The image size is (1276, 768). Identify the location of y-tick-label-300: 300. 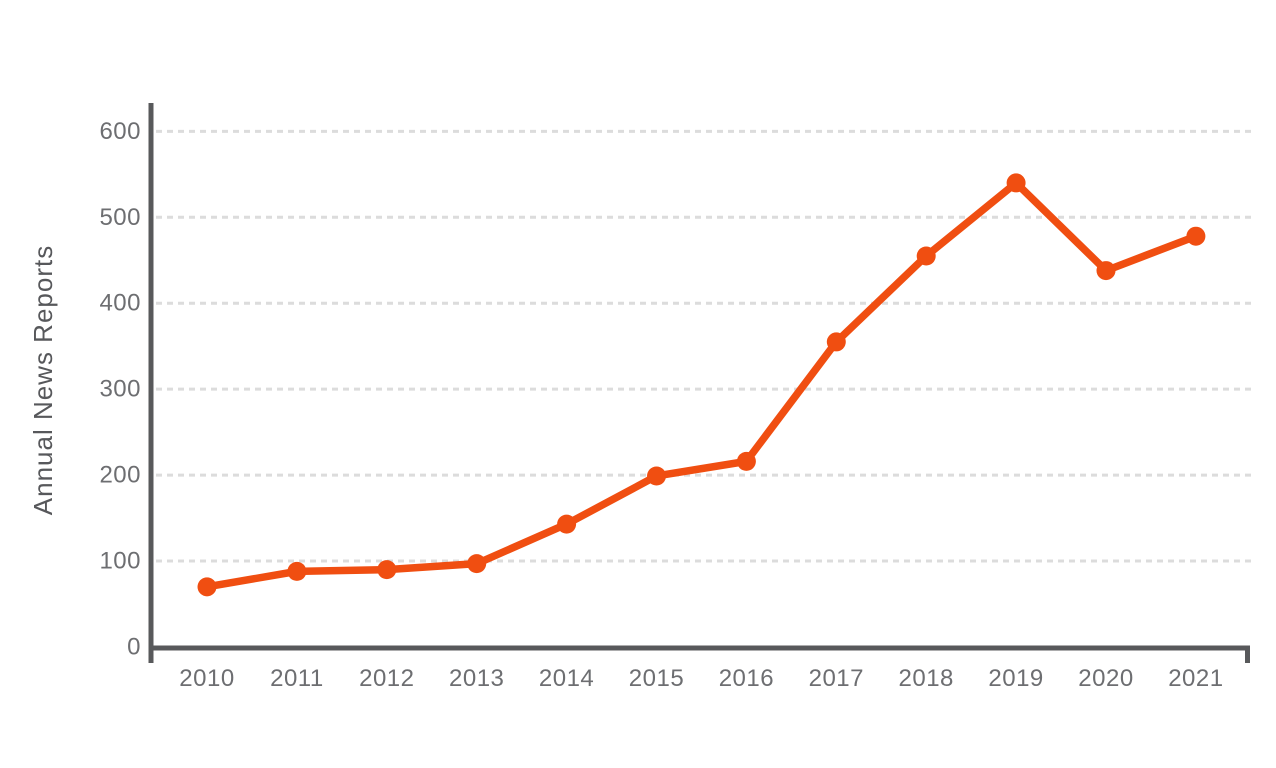
(120, 389).